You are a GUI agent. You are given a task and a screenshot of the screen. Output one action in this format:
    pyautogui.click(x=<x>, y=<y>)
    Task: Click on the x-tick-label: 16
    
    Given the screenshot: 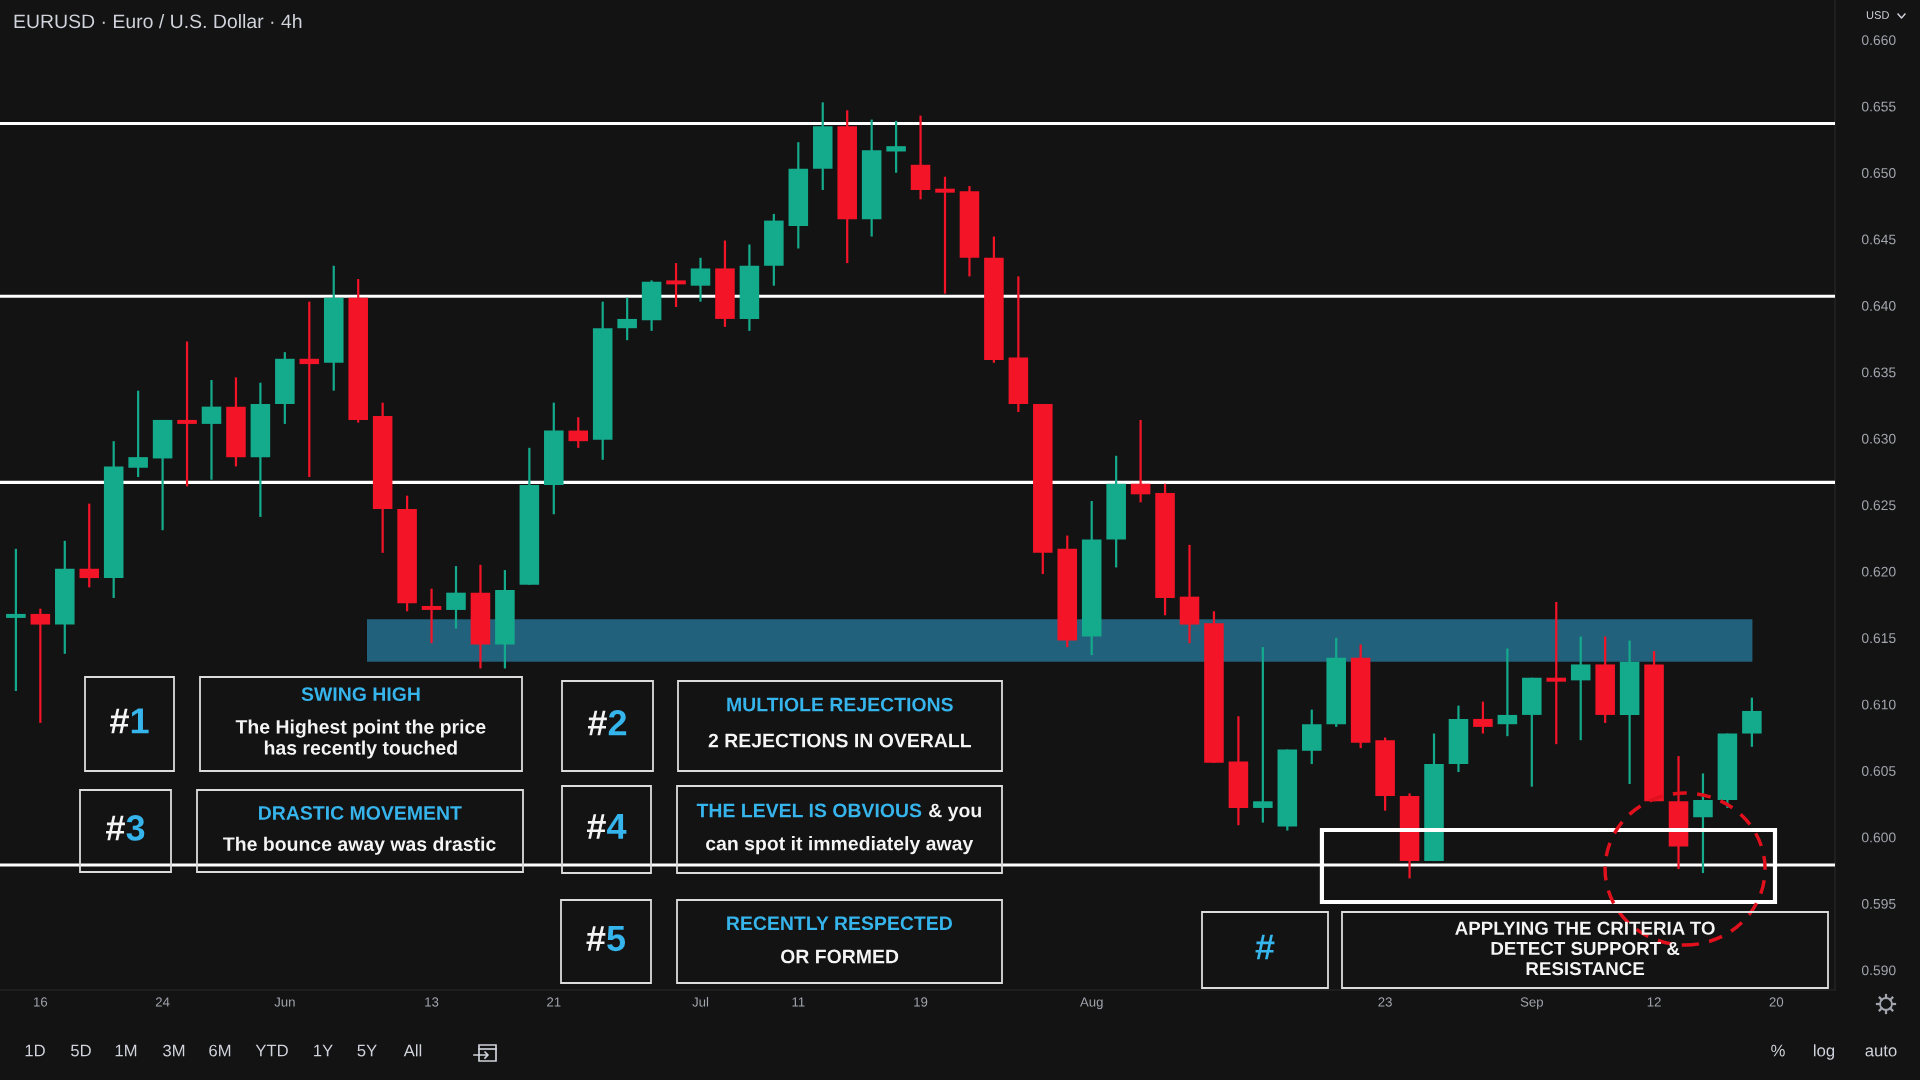 What is the action you would take?
    pyautogui.click(x=41, y=1002)
    